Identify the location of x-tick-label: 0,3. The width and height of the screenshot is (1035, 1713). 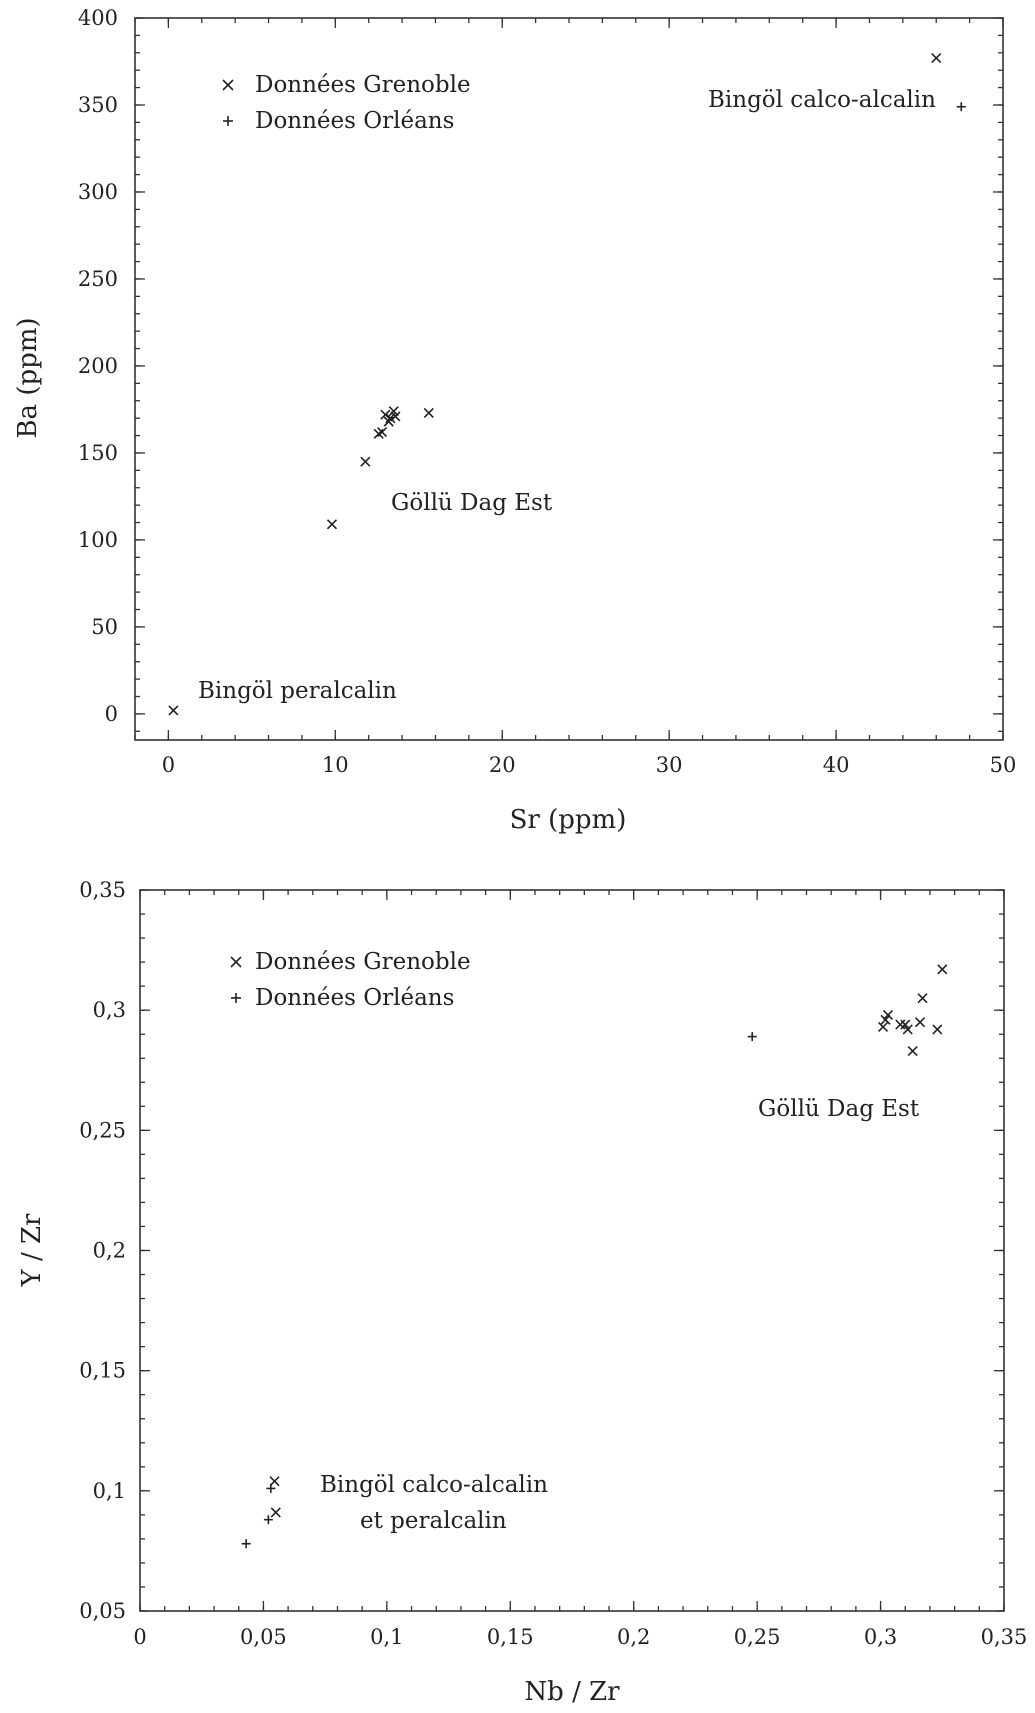
(880, 1637).